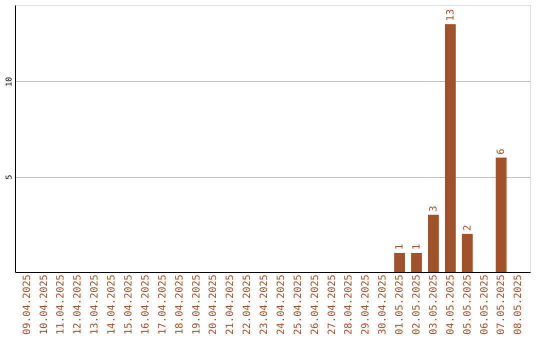  Describe the element at coordinates (450, 304) in the screenshot. I see `x-tick-label: 04.05.2025` at that location.